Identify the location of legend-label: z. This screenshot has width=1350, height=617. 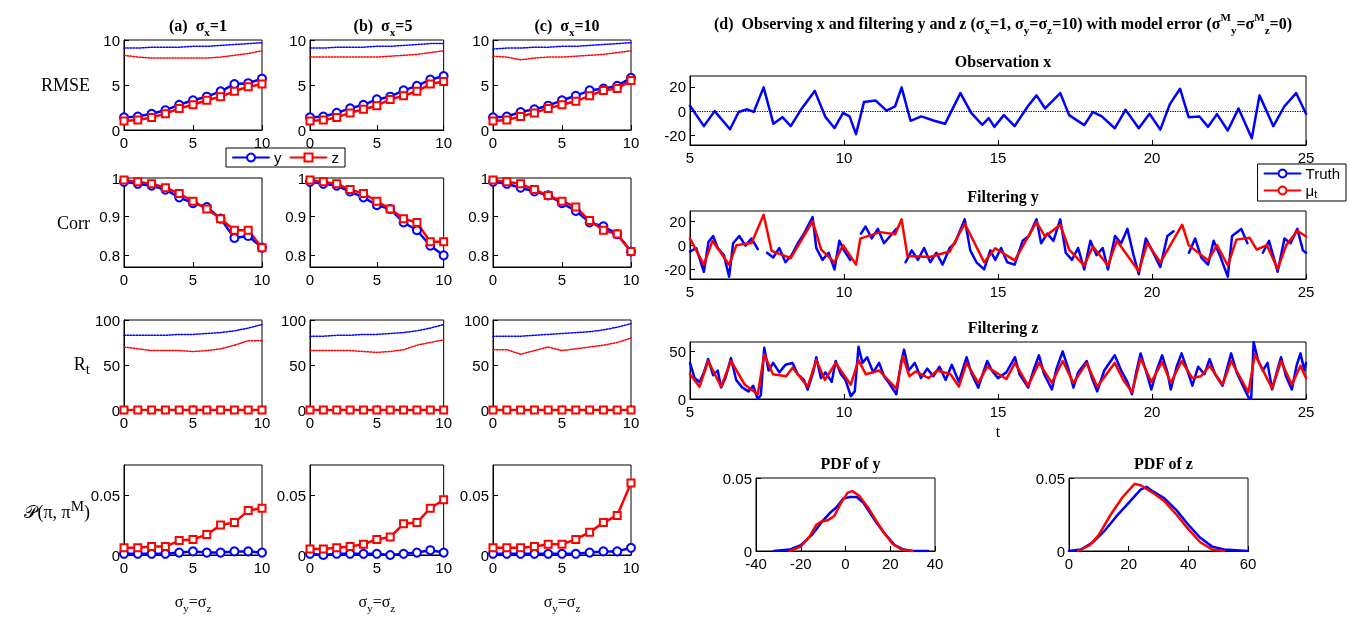
(335, 157).